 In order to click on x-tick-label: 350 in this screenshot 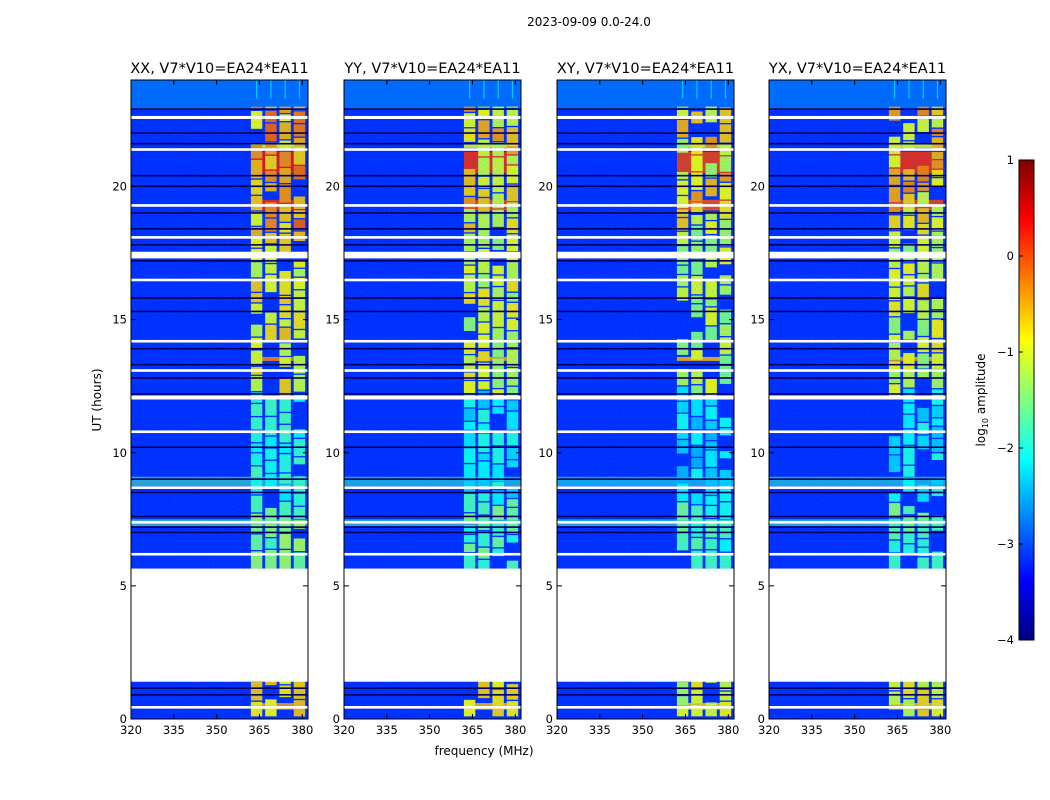, I will do `click(217, 730)`.